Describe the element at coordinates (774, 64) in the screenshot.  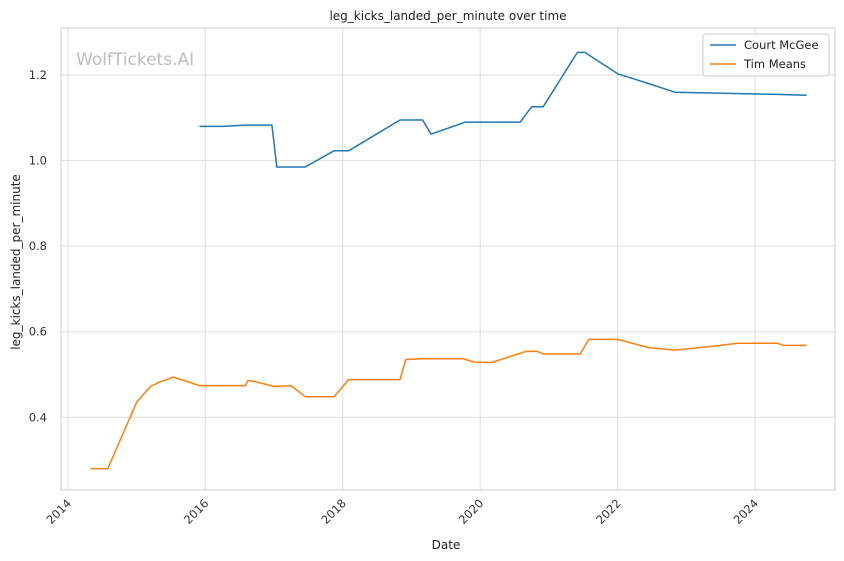
I see `legend-label-tim-means: Tim Means` at that location.